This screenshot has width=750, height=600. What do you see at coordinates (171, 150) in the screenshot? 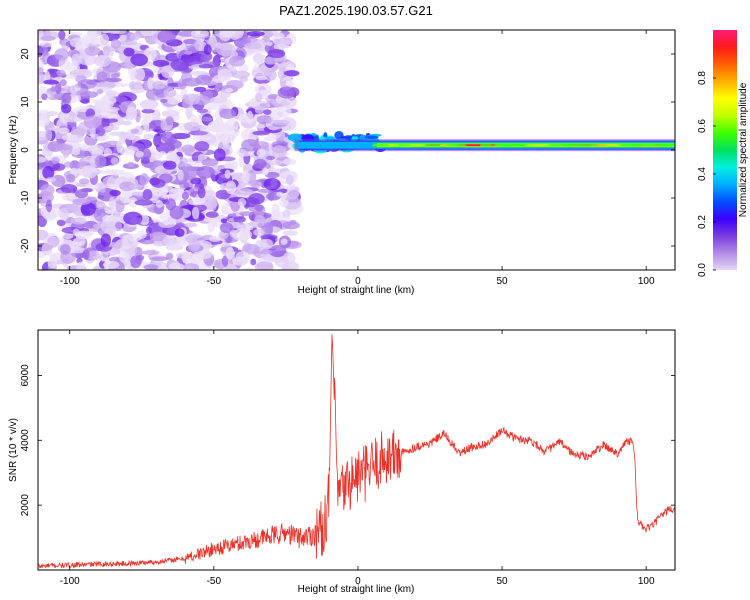
I see `noise-region` at bounding box center [171, 150].